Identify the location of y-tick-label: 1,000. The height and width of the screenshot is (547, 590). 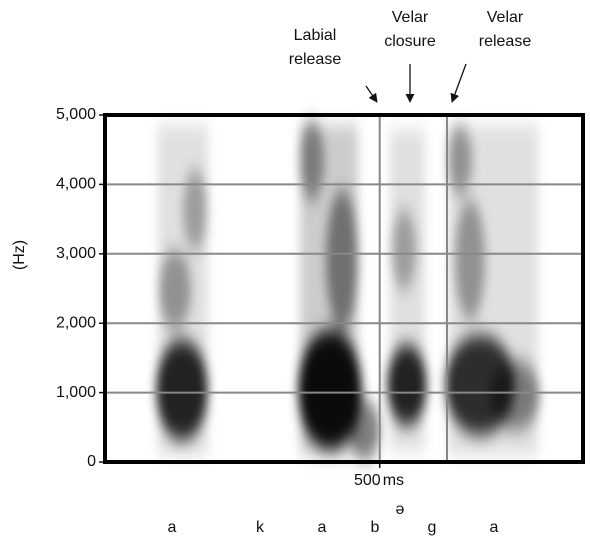
(76, 392).